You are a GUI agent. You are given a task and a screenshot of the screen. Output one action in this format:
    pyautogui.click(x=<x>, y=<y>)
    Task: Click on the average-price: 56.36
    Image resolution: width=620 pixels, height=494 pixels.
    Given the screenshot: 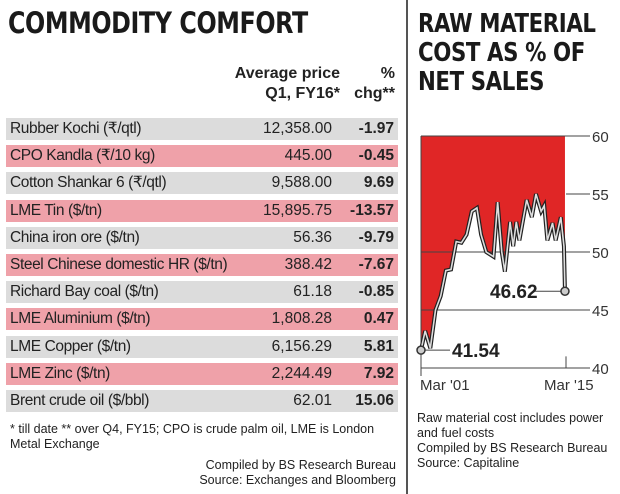 What is the action you would take?
    pyautogui.click(x=312, y=237)
    